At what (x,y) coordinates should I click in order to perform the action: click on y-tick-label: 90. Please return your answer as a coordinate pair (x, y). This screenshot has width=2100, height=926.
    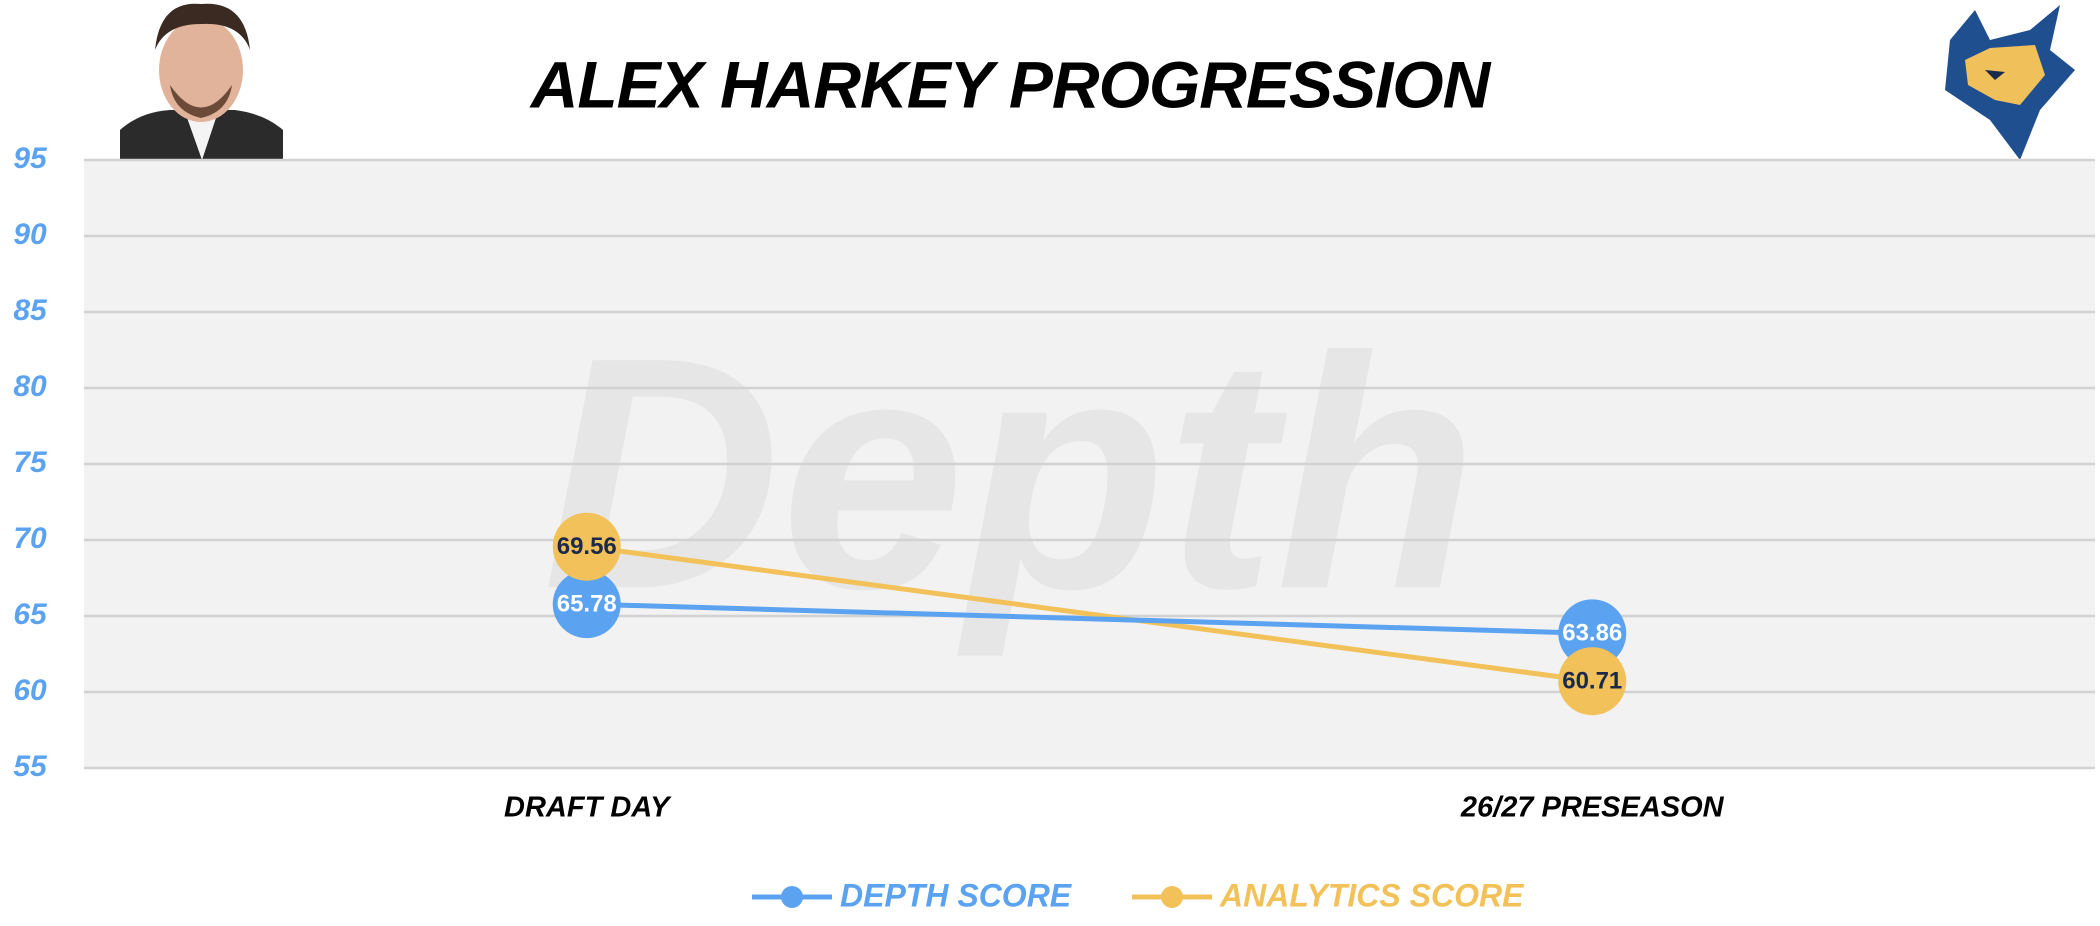
    Looking at the image, I should click on (30, 234).